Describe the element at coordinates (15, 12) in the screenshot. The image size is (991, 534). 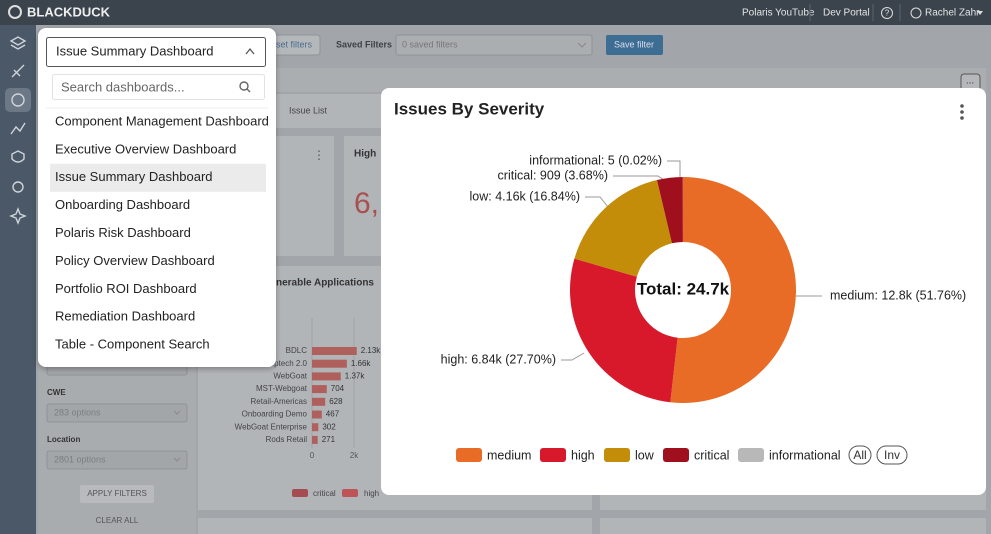
I see `logo-icon` at that location.